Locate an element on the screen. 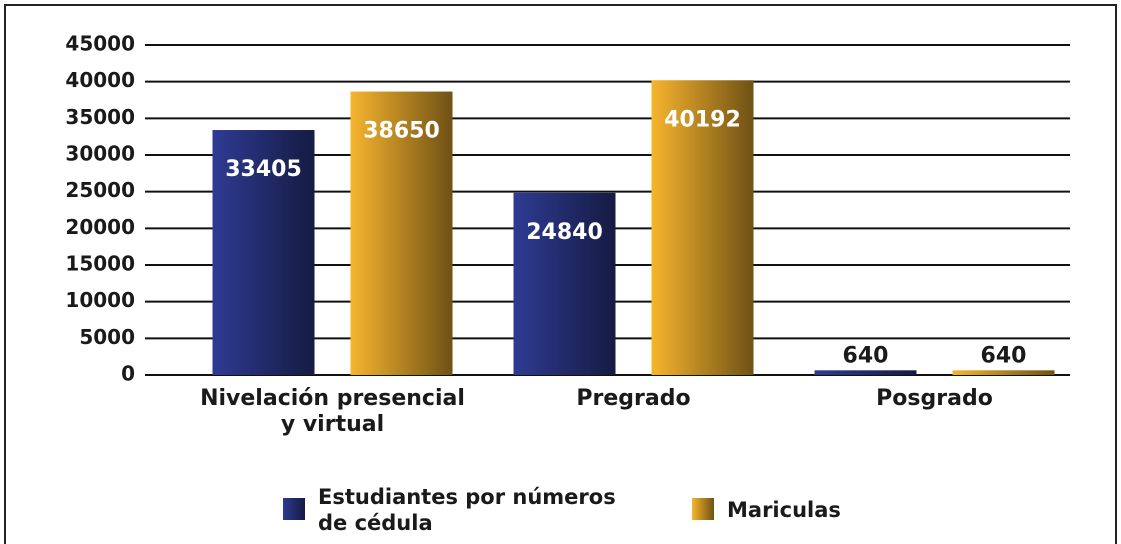 This screenshot has height=544, width=1121. value-label: 33405 is located at coordinates (263, 169).